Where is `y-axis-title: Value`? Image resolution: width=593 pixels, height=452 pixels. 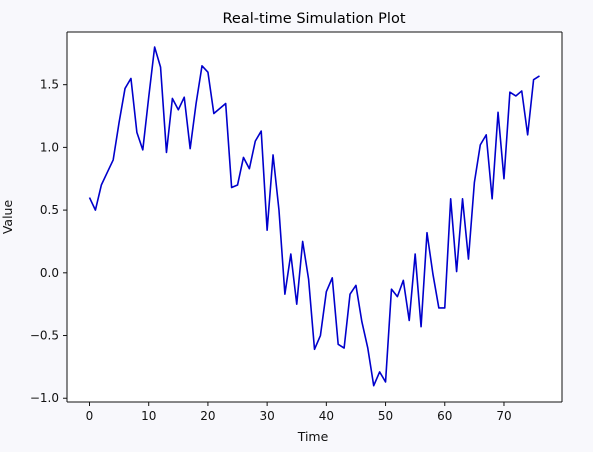 y-axis-title: Value is located at coordinates (7, 217).